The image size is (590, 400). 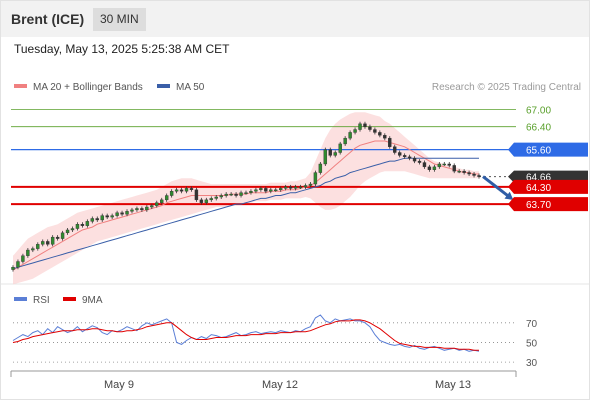 What do you see at coordinates (69, 299) in the screenshot?
I see `ma9-legend-swatch` at bounding box center [69, 299].